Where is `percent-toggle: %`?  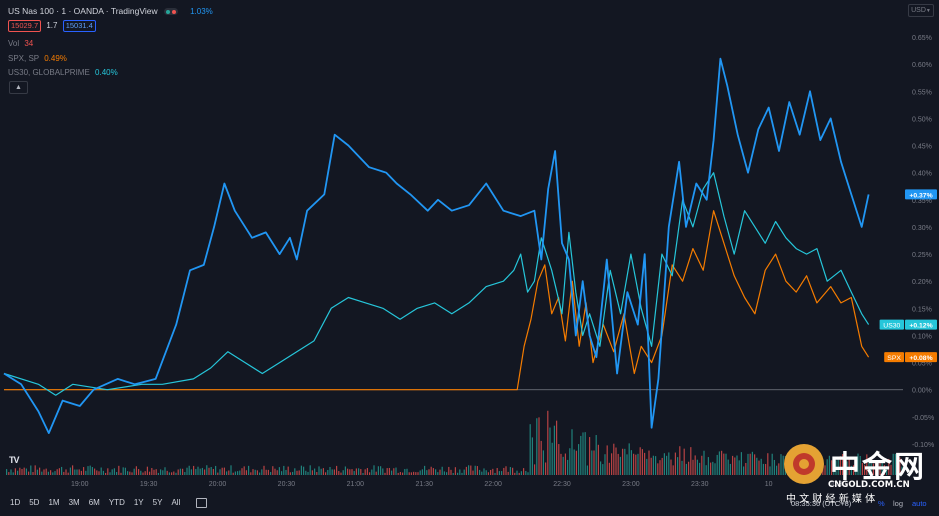 percent-toggle: % is located at coordinates (881, 503).